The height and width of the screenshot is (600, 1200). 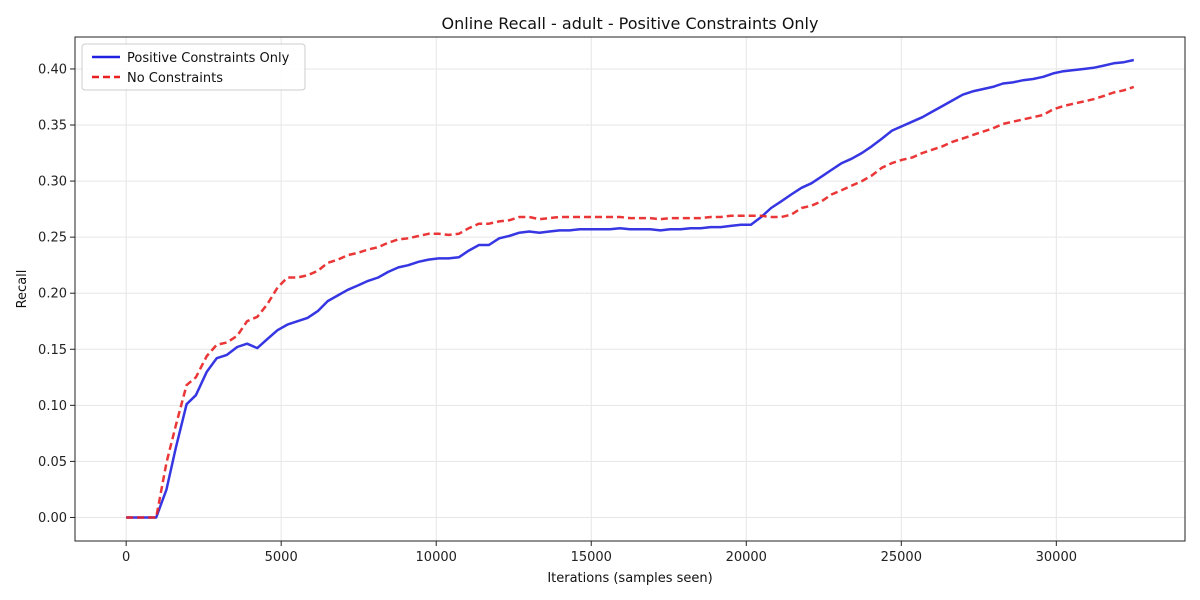 What do you see at coordinates (591, 557) in the screenshot?
I see `x-tick-label: 15000` at bounding box center [591, 557].